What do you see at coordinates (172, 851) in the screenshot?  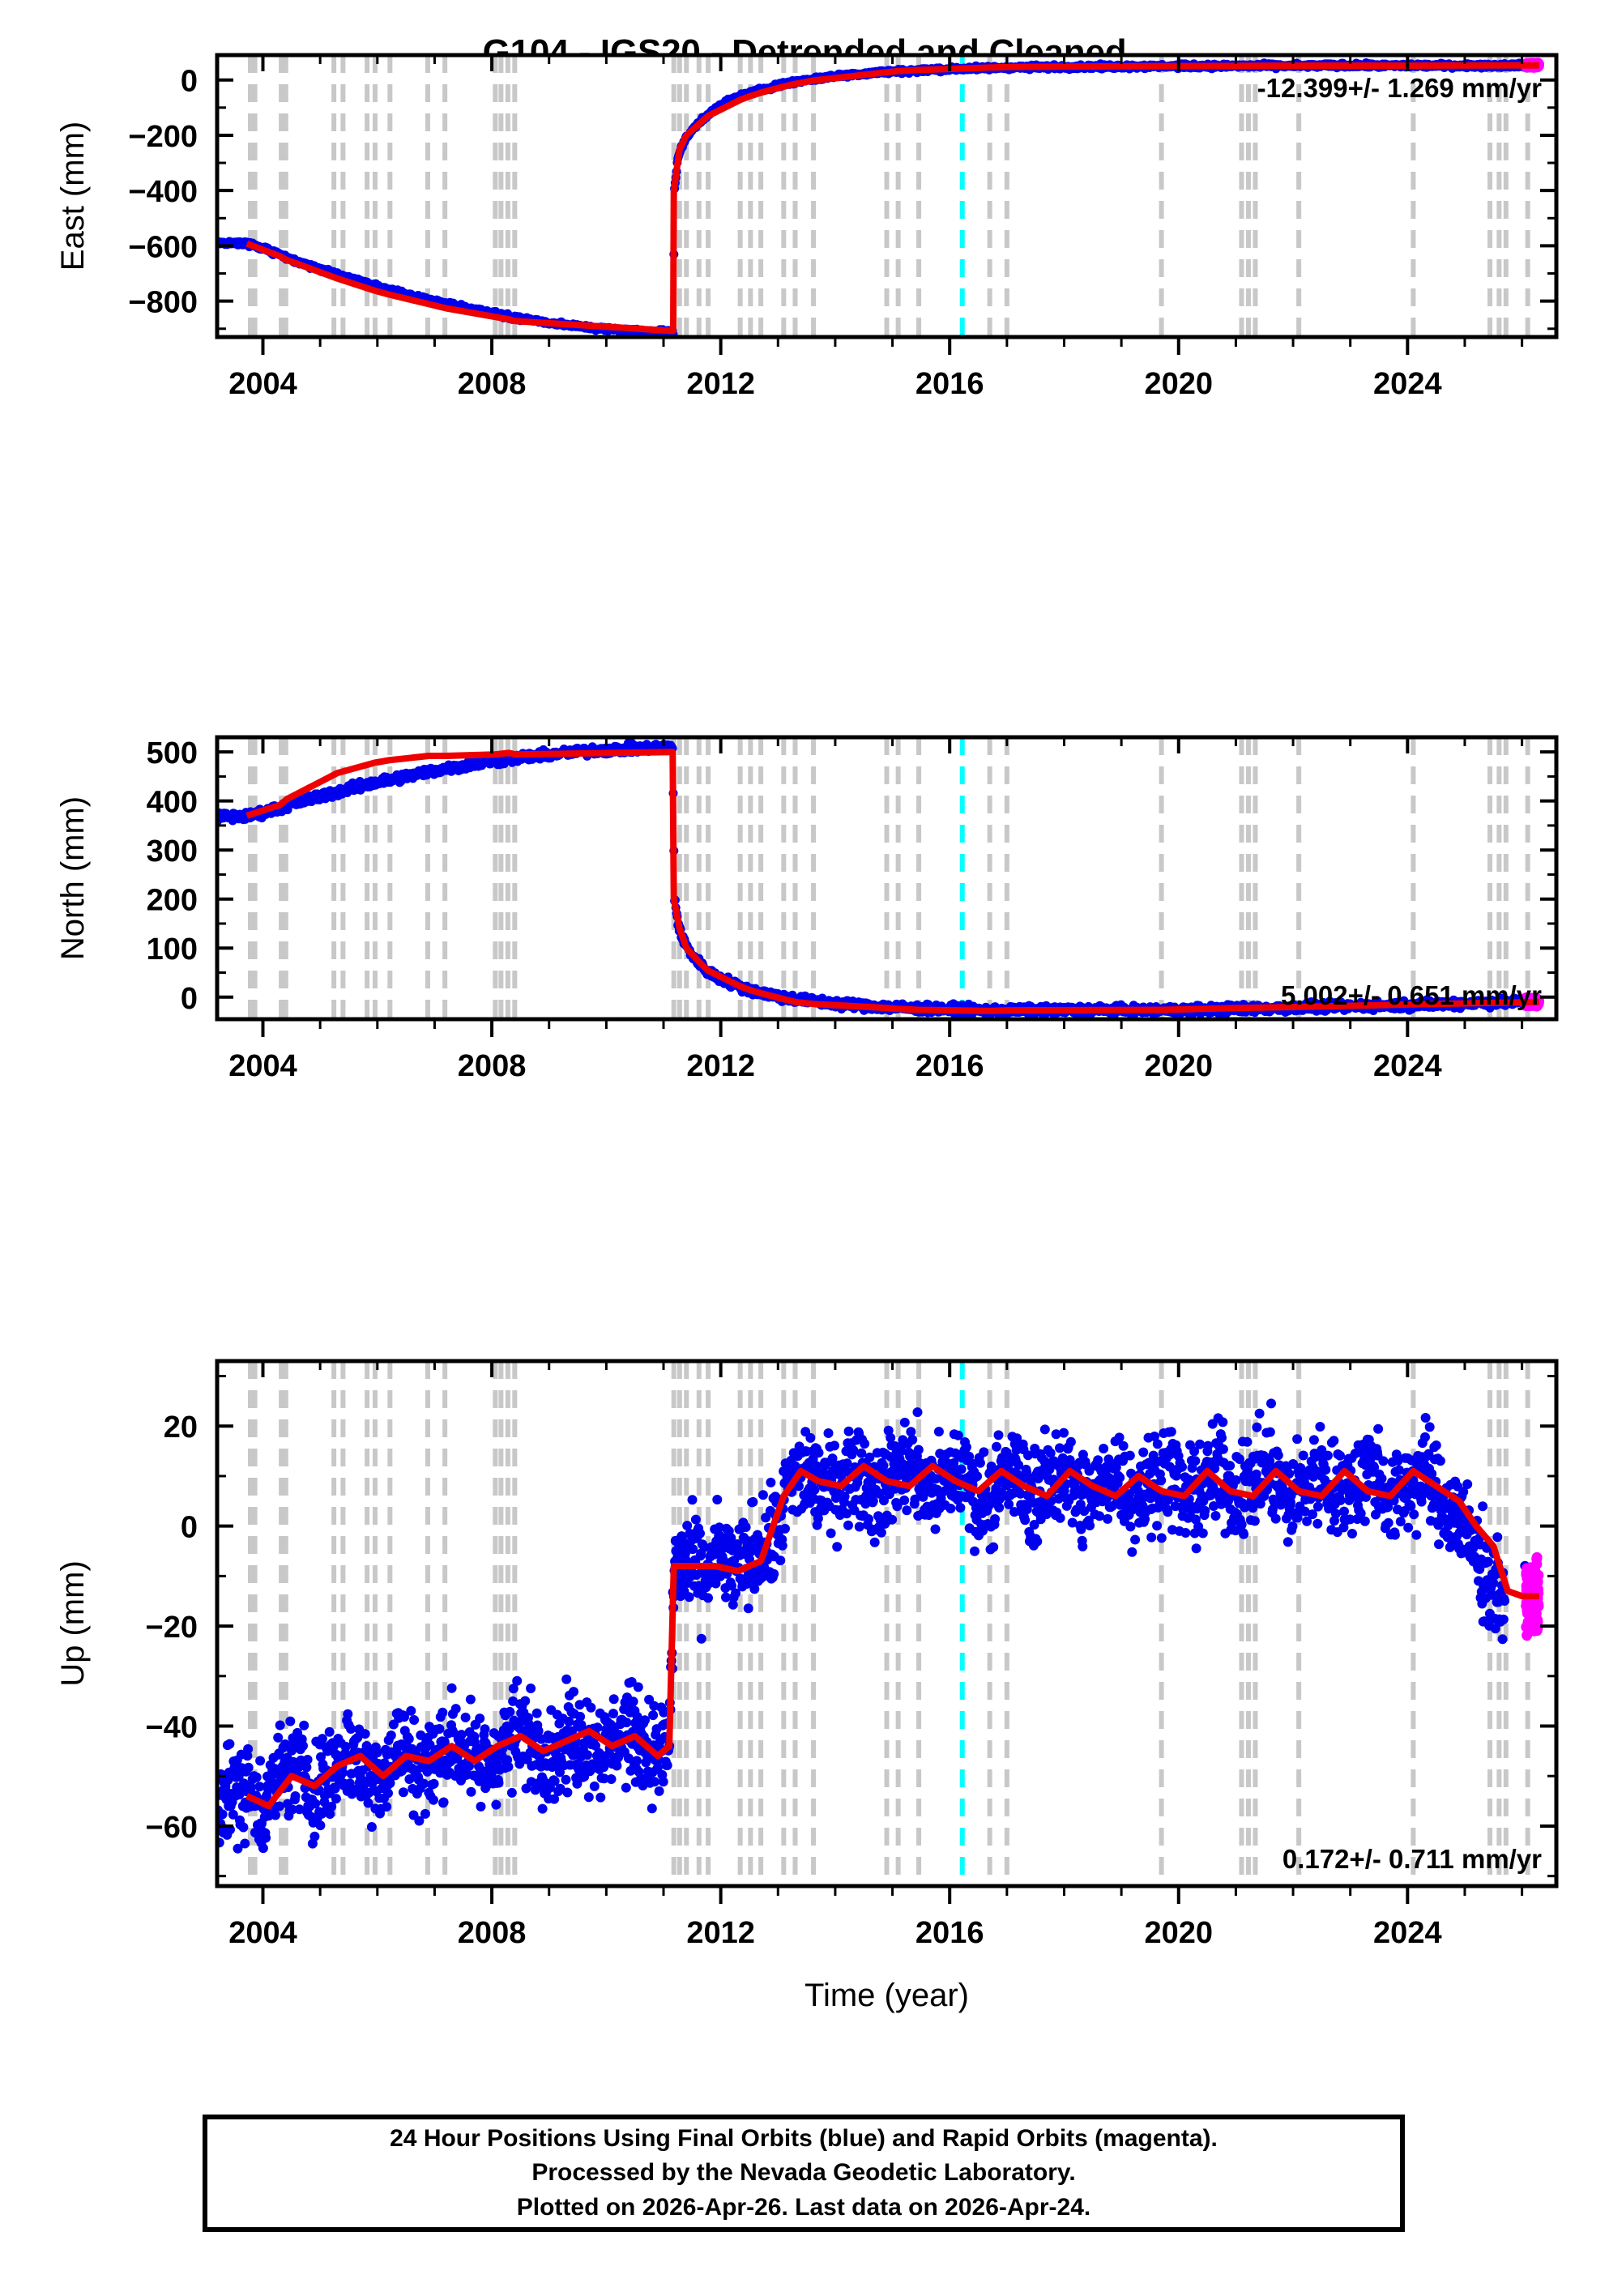 I see `ytick-label-north-2: 300` at bounding box center [172, 851].